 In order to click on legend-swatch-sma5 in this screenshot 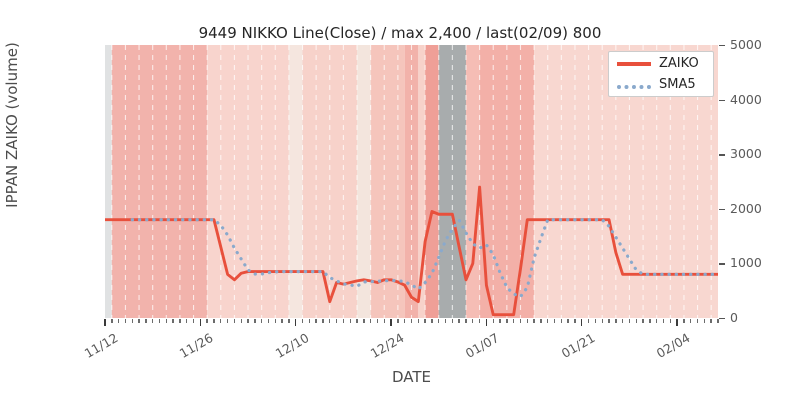, I will do `click(634, 87)`.